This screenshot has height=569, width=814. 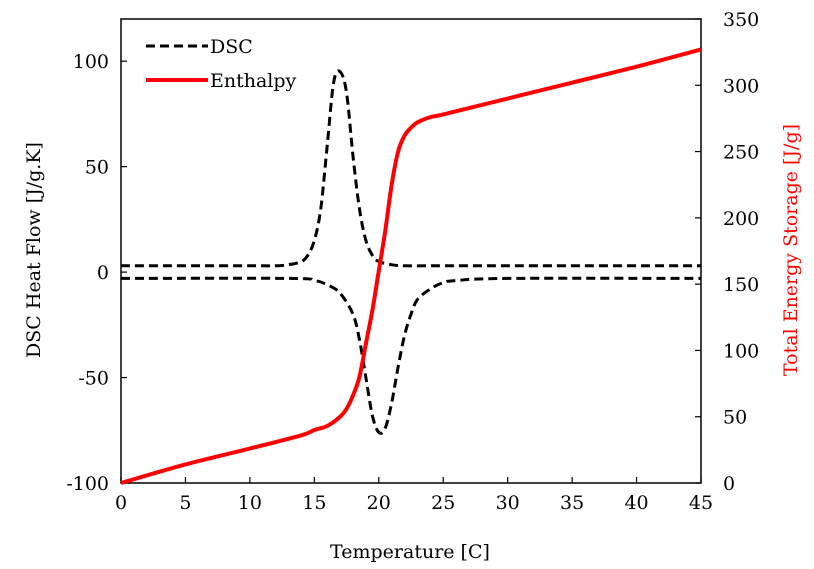 What do you see at coordinates (221, 64) in the screenshot?
I see `legend: DSC Enthalpy` at bounding box center [221, 64].